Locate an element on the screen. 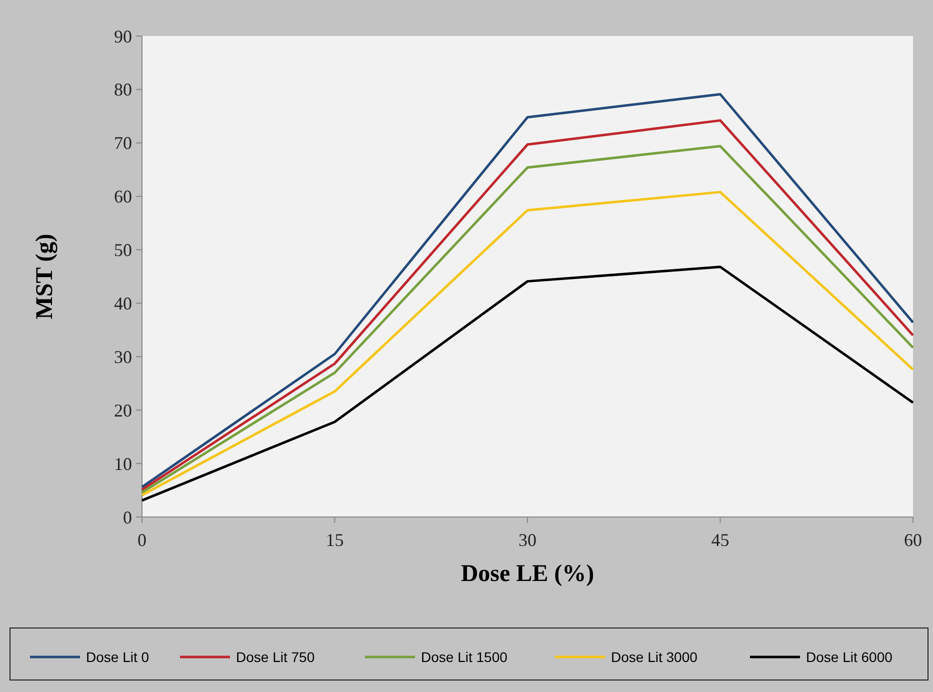  x-tick-label: 60 is located at coordinates (913, 540).